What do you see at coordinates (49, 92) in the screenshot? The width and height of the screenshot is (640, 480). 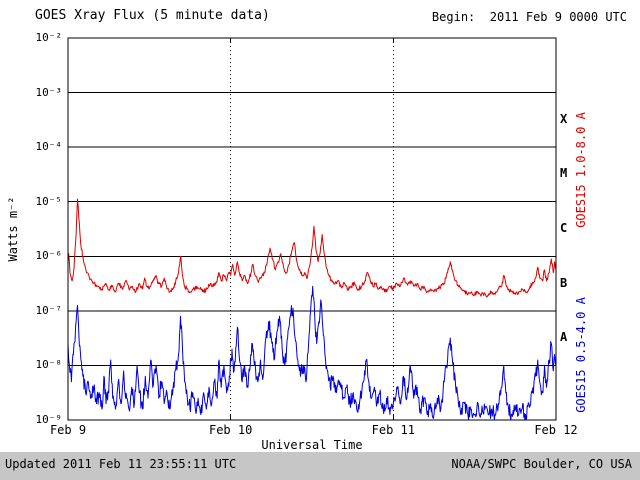 I see `y-tick-label: 10⁻³` at bounding box center [49, 92].